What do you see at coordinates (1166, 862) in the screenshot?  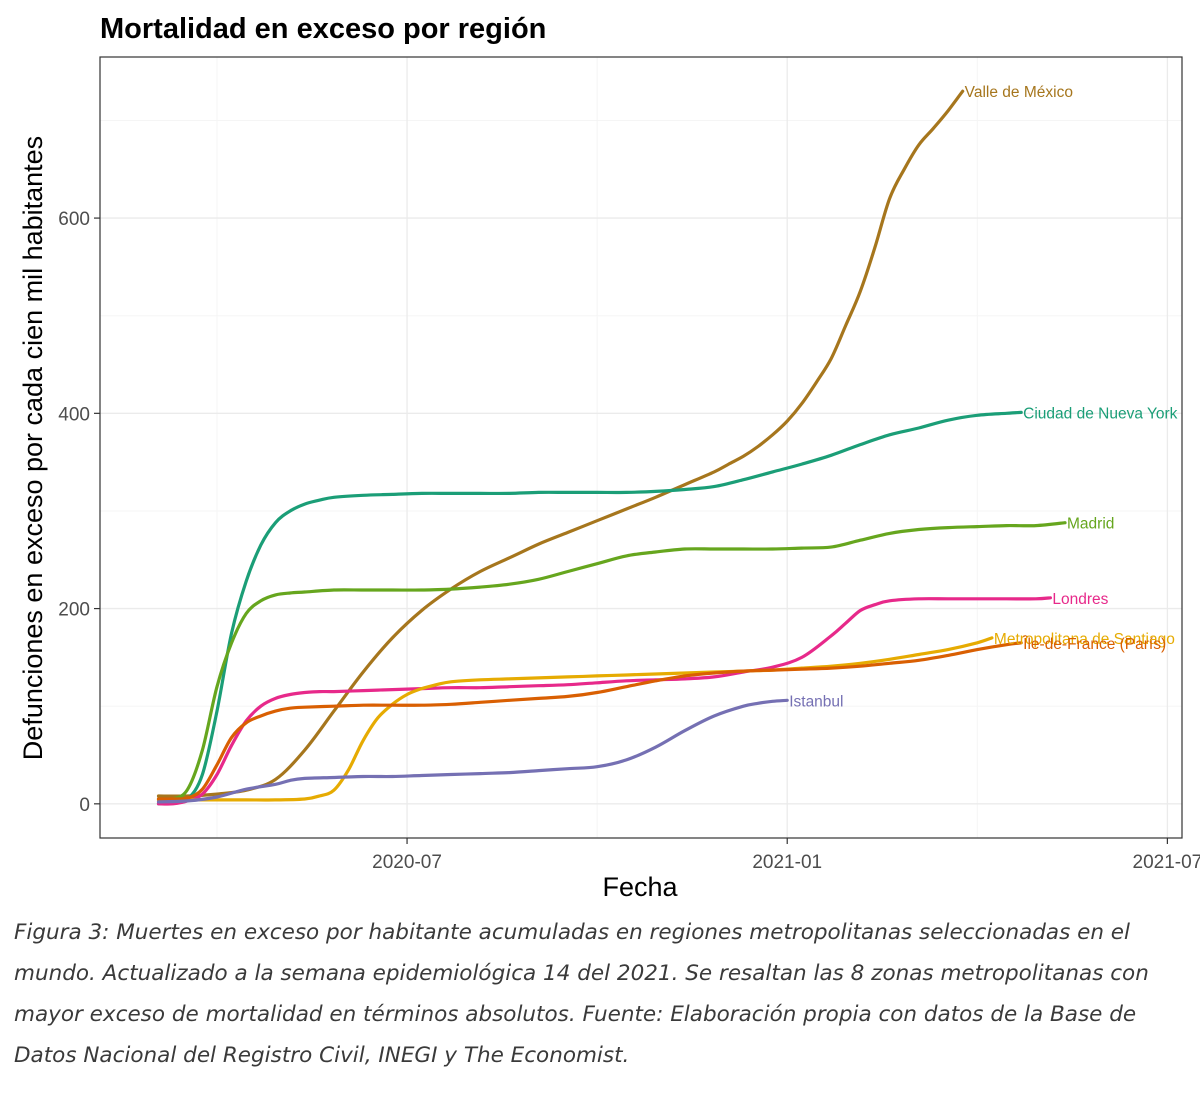 I see `x-tick-label: 2021-07` at bounding box center [1166, 862].